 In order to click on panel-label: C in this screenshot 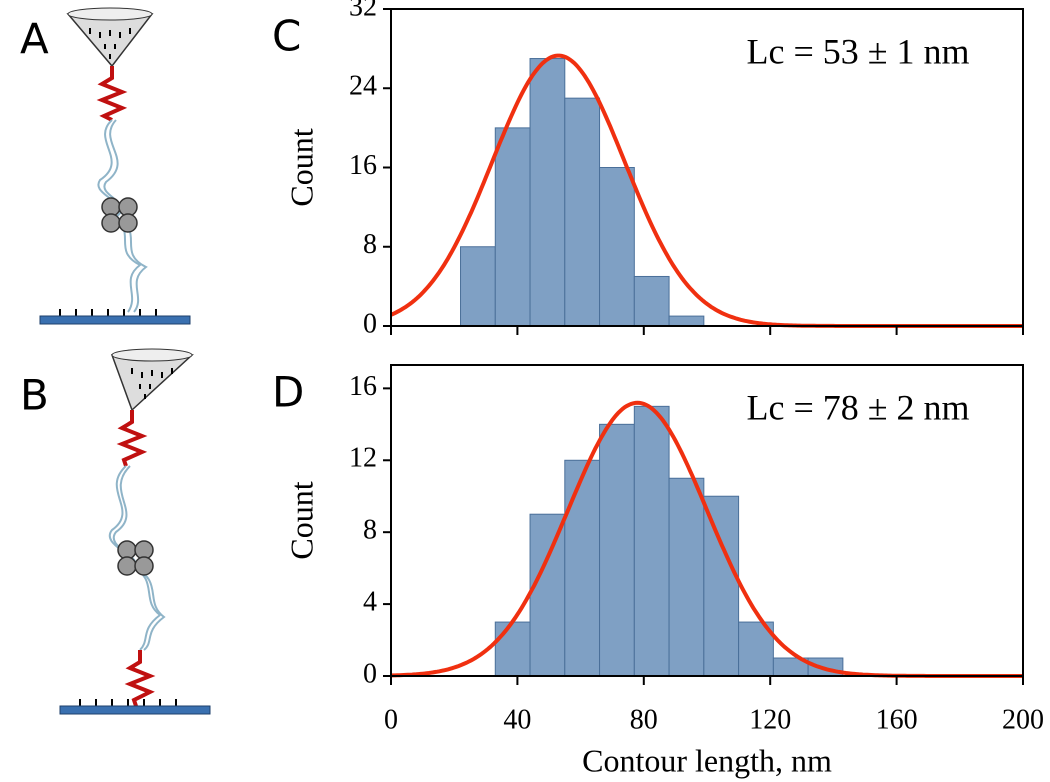, I will do `click(286, 36)`.